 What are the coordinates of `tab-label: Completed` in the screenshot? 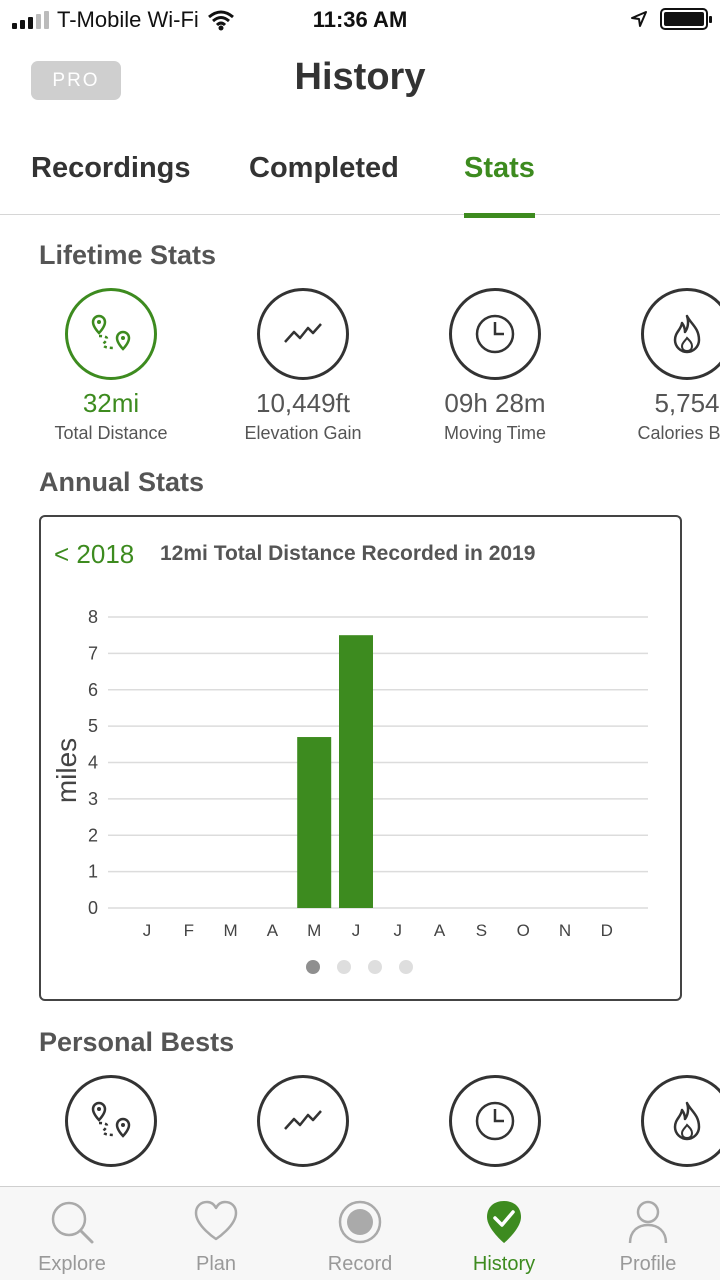 It's located at (324, 168).